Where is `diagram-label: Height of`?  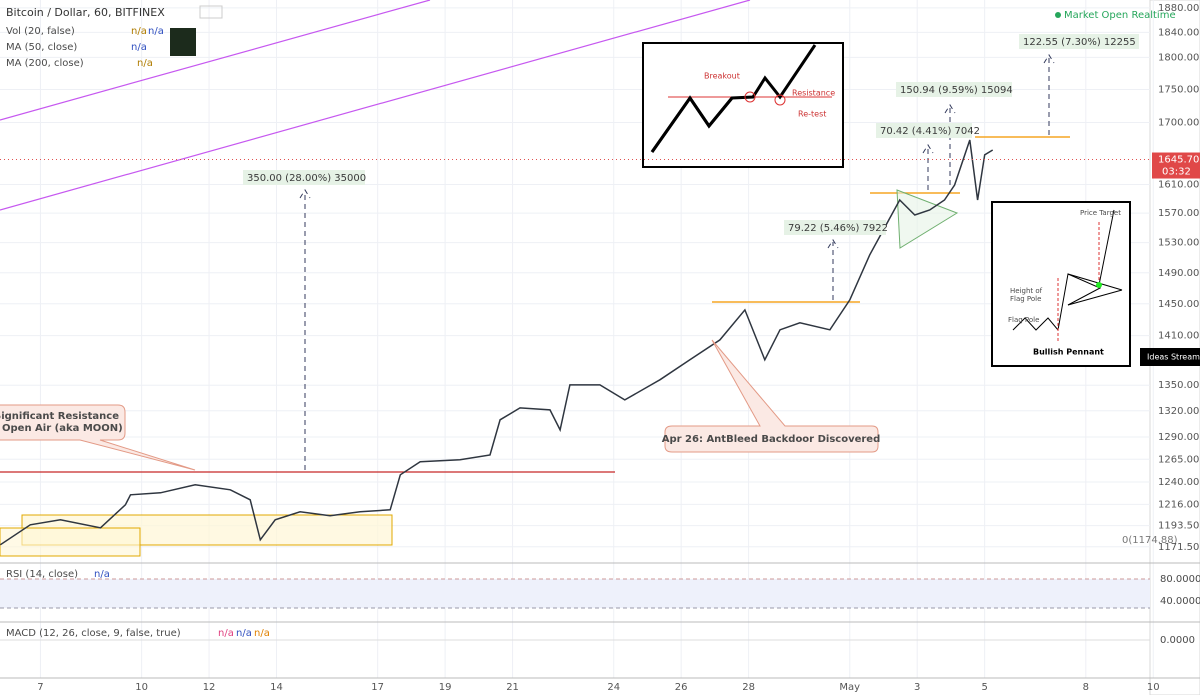 diagram-label: Height of is located at coordinates (1026, 291).